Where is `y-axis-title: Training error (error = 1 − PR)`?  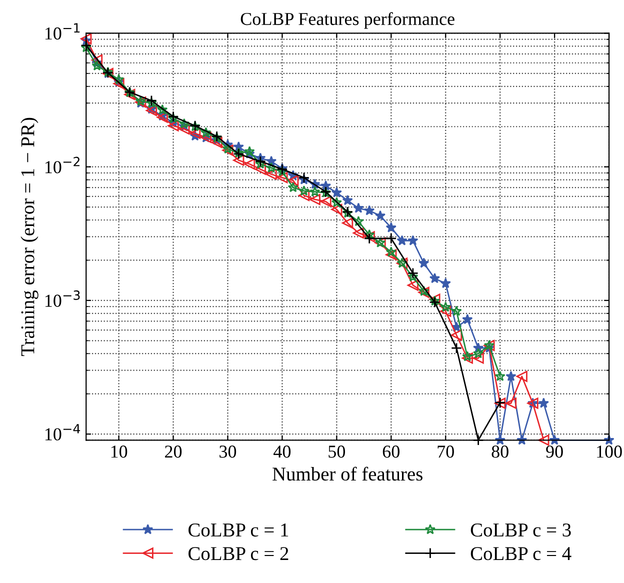 y-axis-title: Training error (error = 1 − PR) is located at coordinates (29, 237).